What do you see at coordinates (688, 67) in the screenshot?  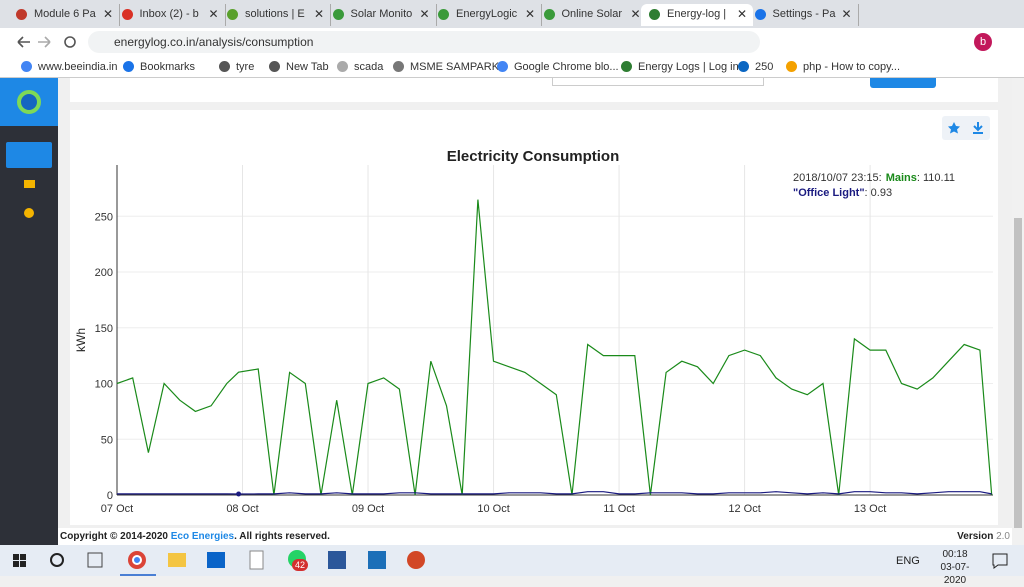 I see `bookmark: Energy Logs | Log in` at bounding box center [688, 67].